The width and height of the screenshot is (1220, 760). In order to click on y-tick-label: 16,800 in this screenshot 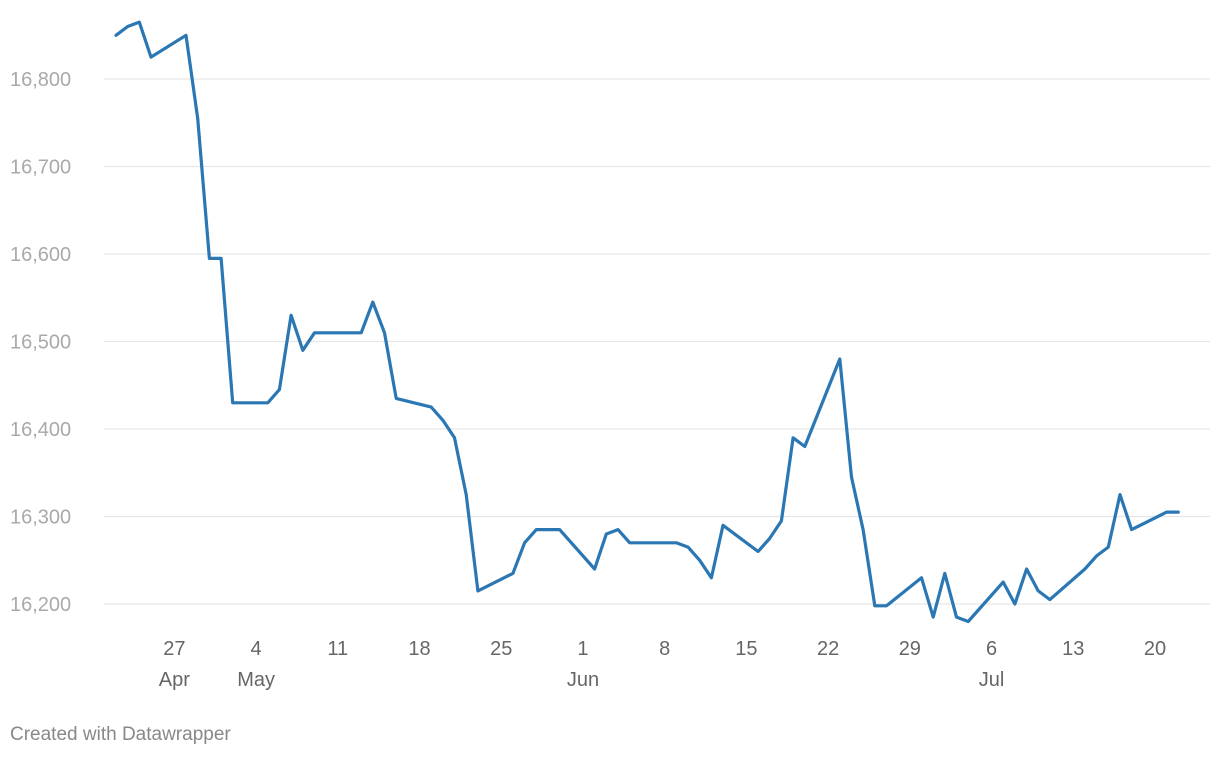, I will do `click(40, 80)`.